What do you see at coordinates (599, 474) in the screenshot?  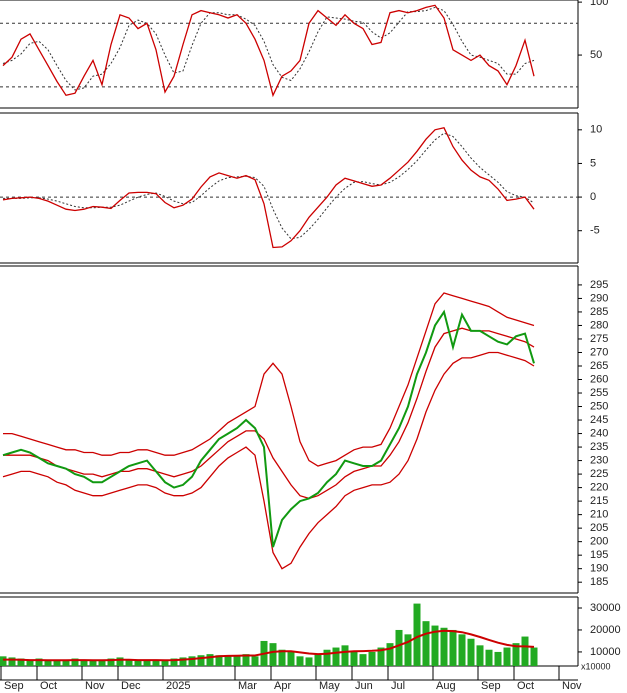 I see `y-tick-label: 225` at bounding box center [599, 474].